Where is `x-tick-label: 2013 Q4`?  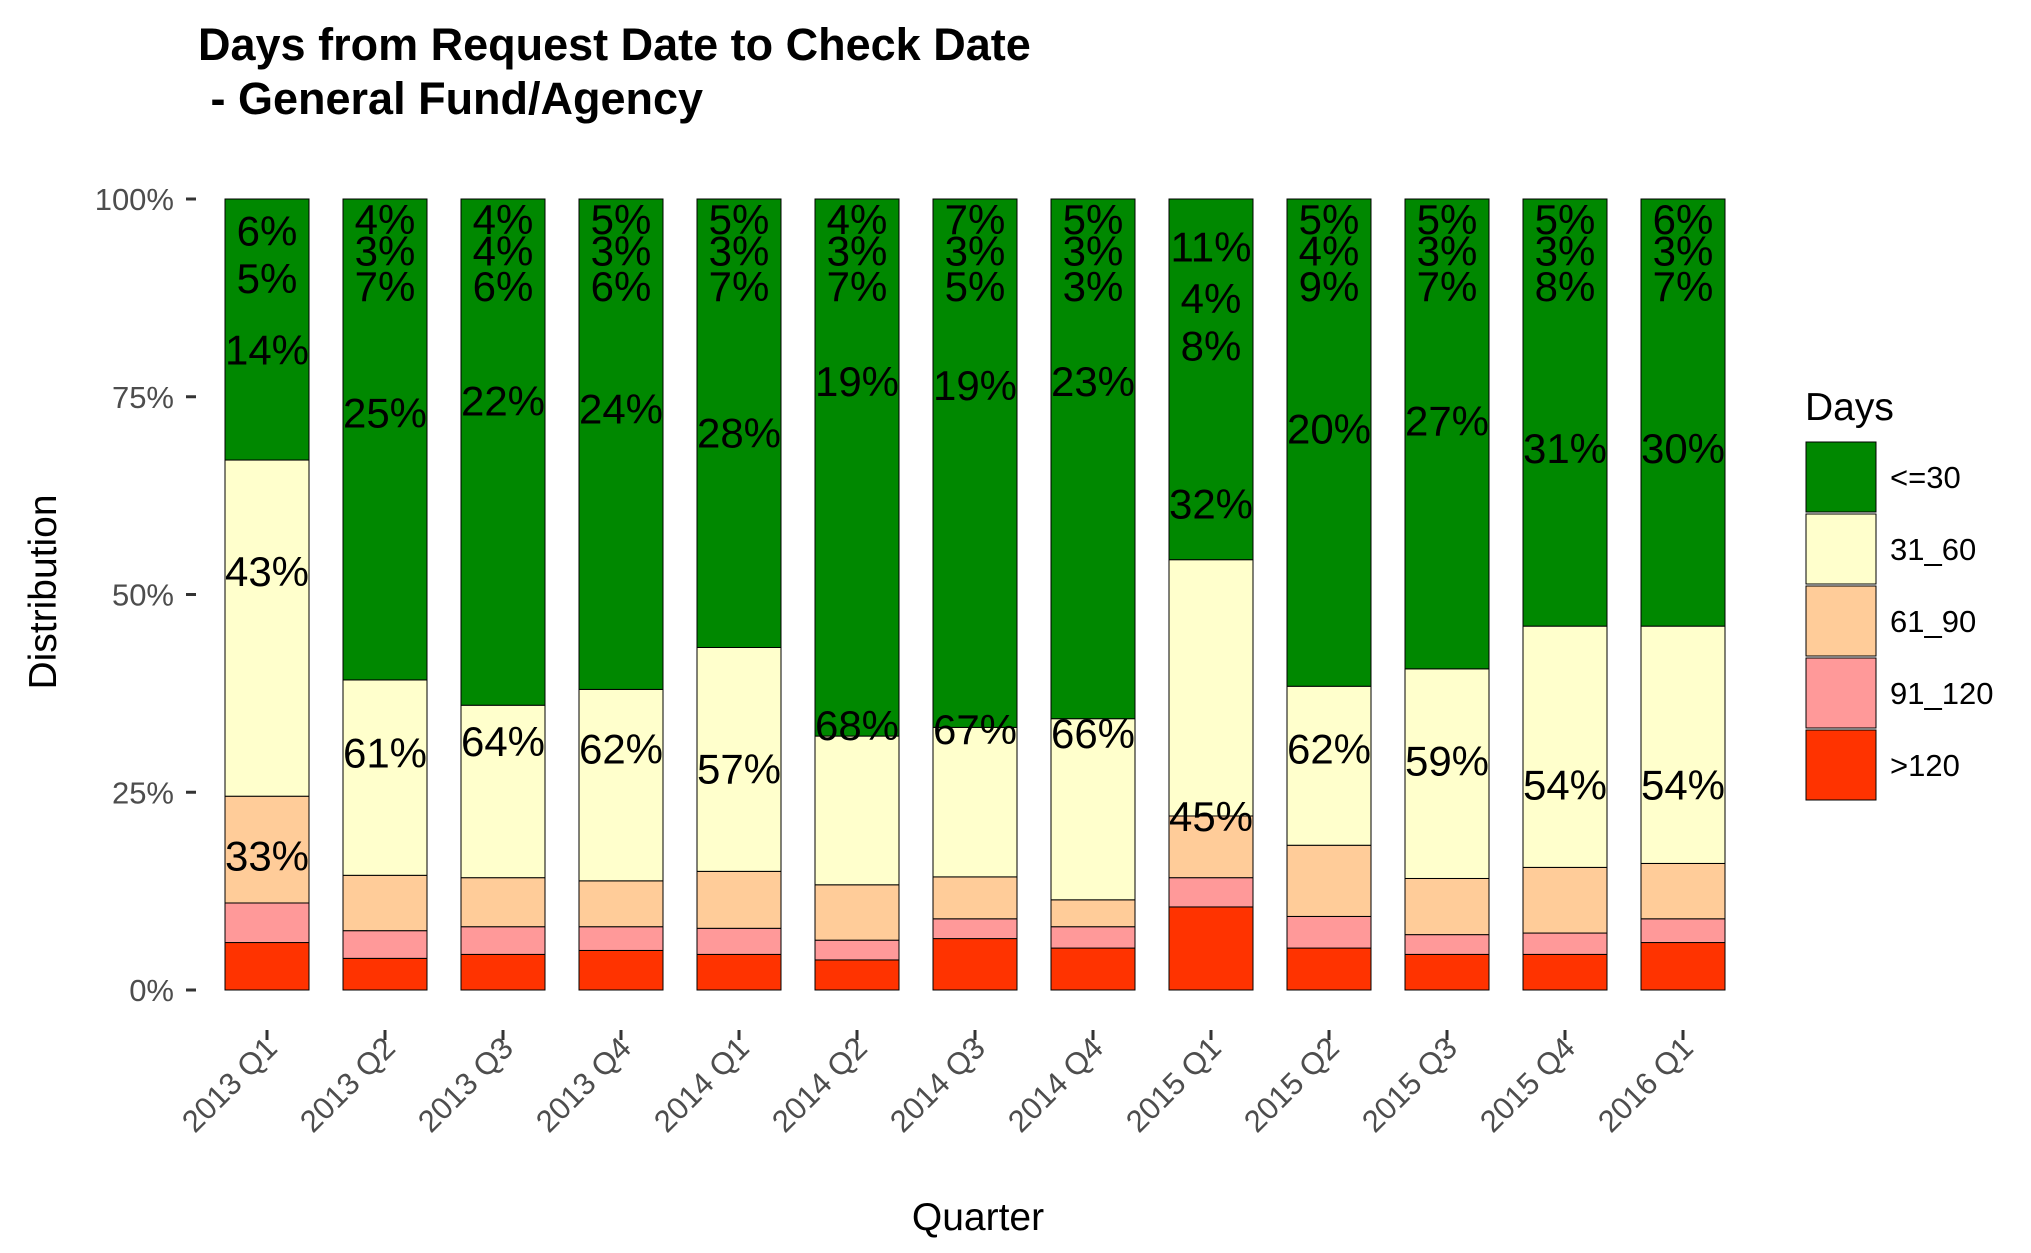
x-tick-label: 2013 Q4 is located at coordinates (583, 1084).